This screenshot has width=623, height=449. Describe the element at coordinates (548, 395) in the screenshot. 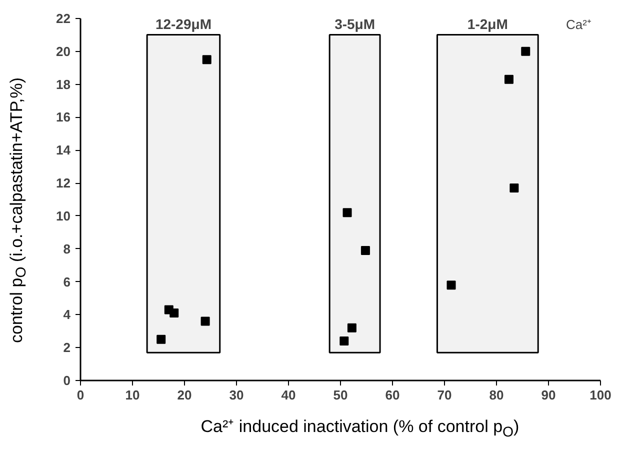

I see `x-tick-label: 90` at that location.